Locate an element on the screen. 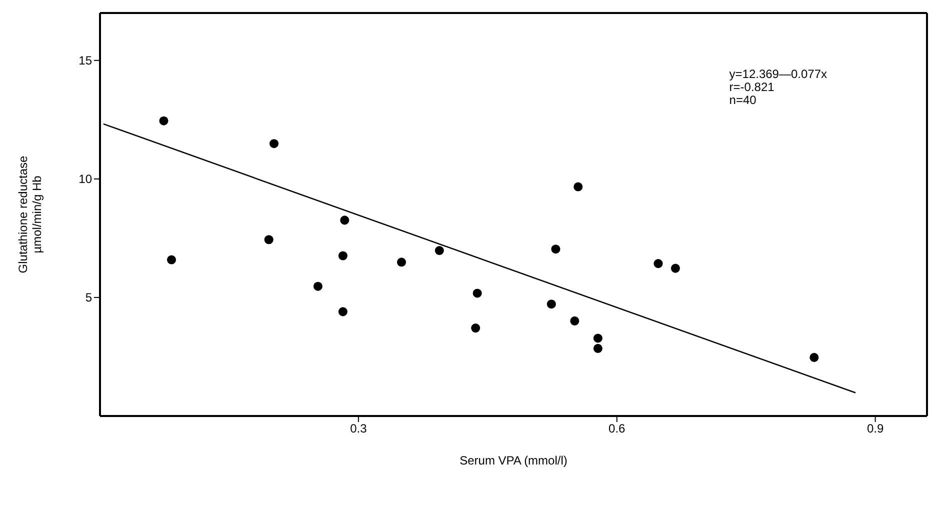  y-tick-label: 15 is located at coordinates (85, 61).